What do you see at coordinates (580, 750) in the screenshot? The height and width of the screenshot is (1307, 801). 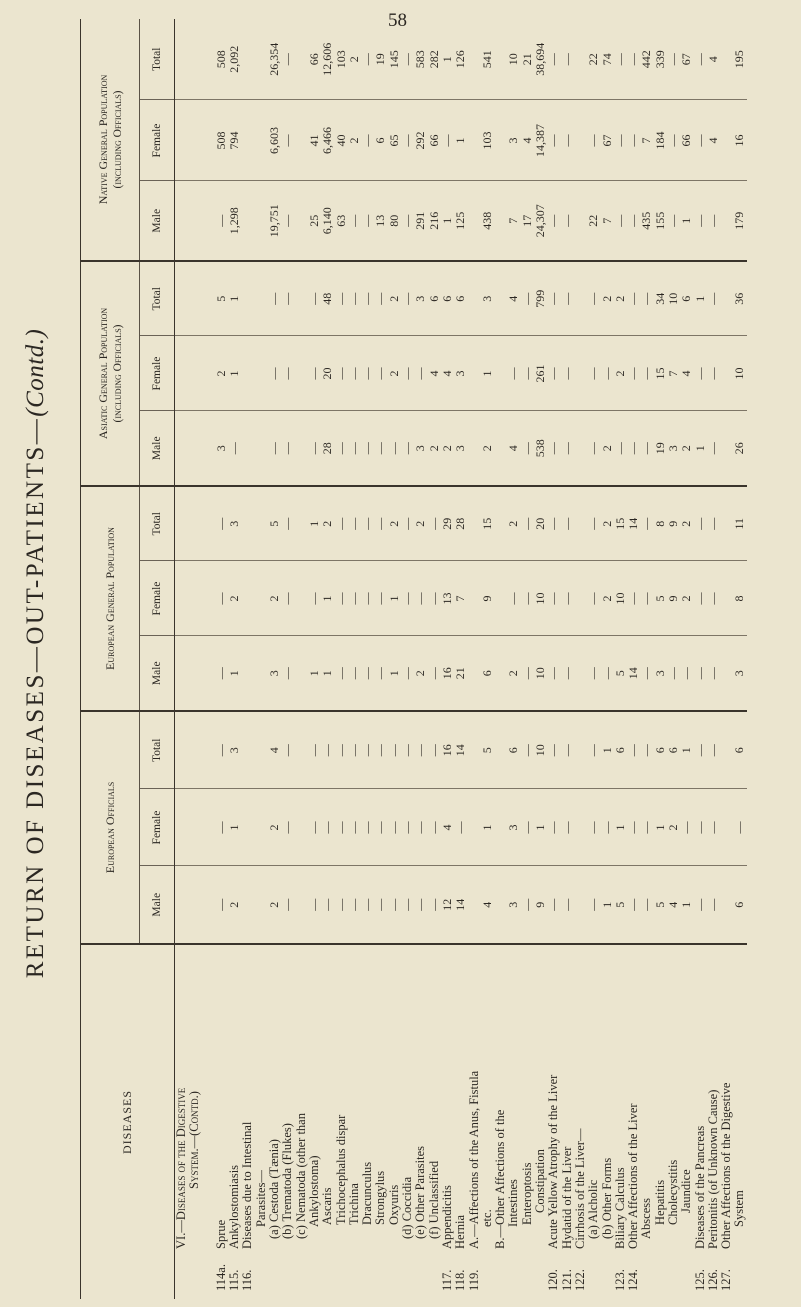 I see `cell-european-officials-total` at bounding box center [580, 750].